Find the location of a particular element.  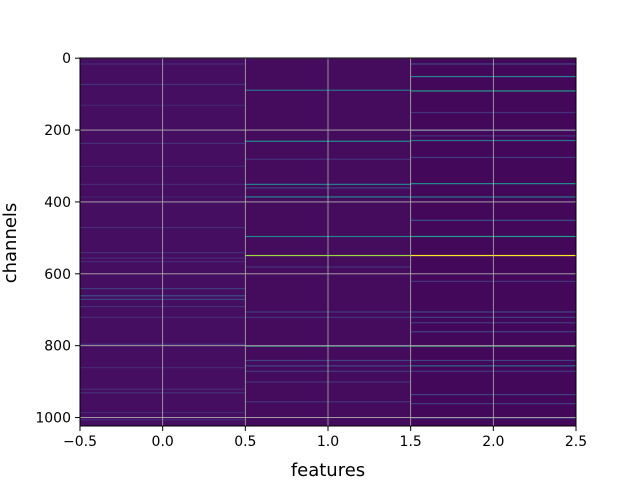

y-tick-label: 1000 is located at coordinates (53, 419).